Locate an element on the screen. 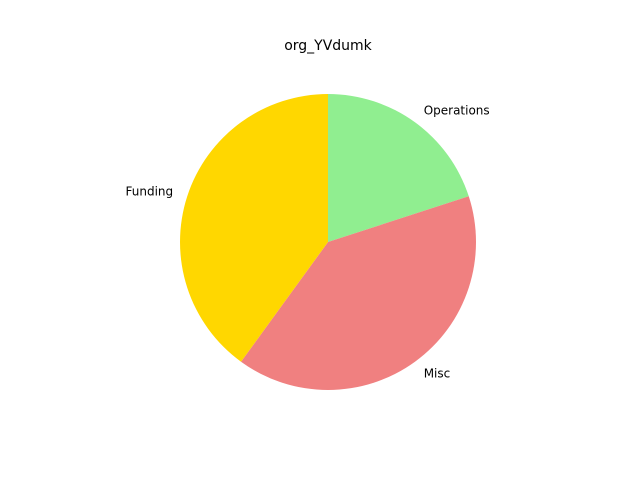 This screenshot has height=480, width=640. pie-label-funding: Funding is located at coordinates (150, 192).